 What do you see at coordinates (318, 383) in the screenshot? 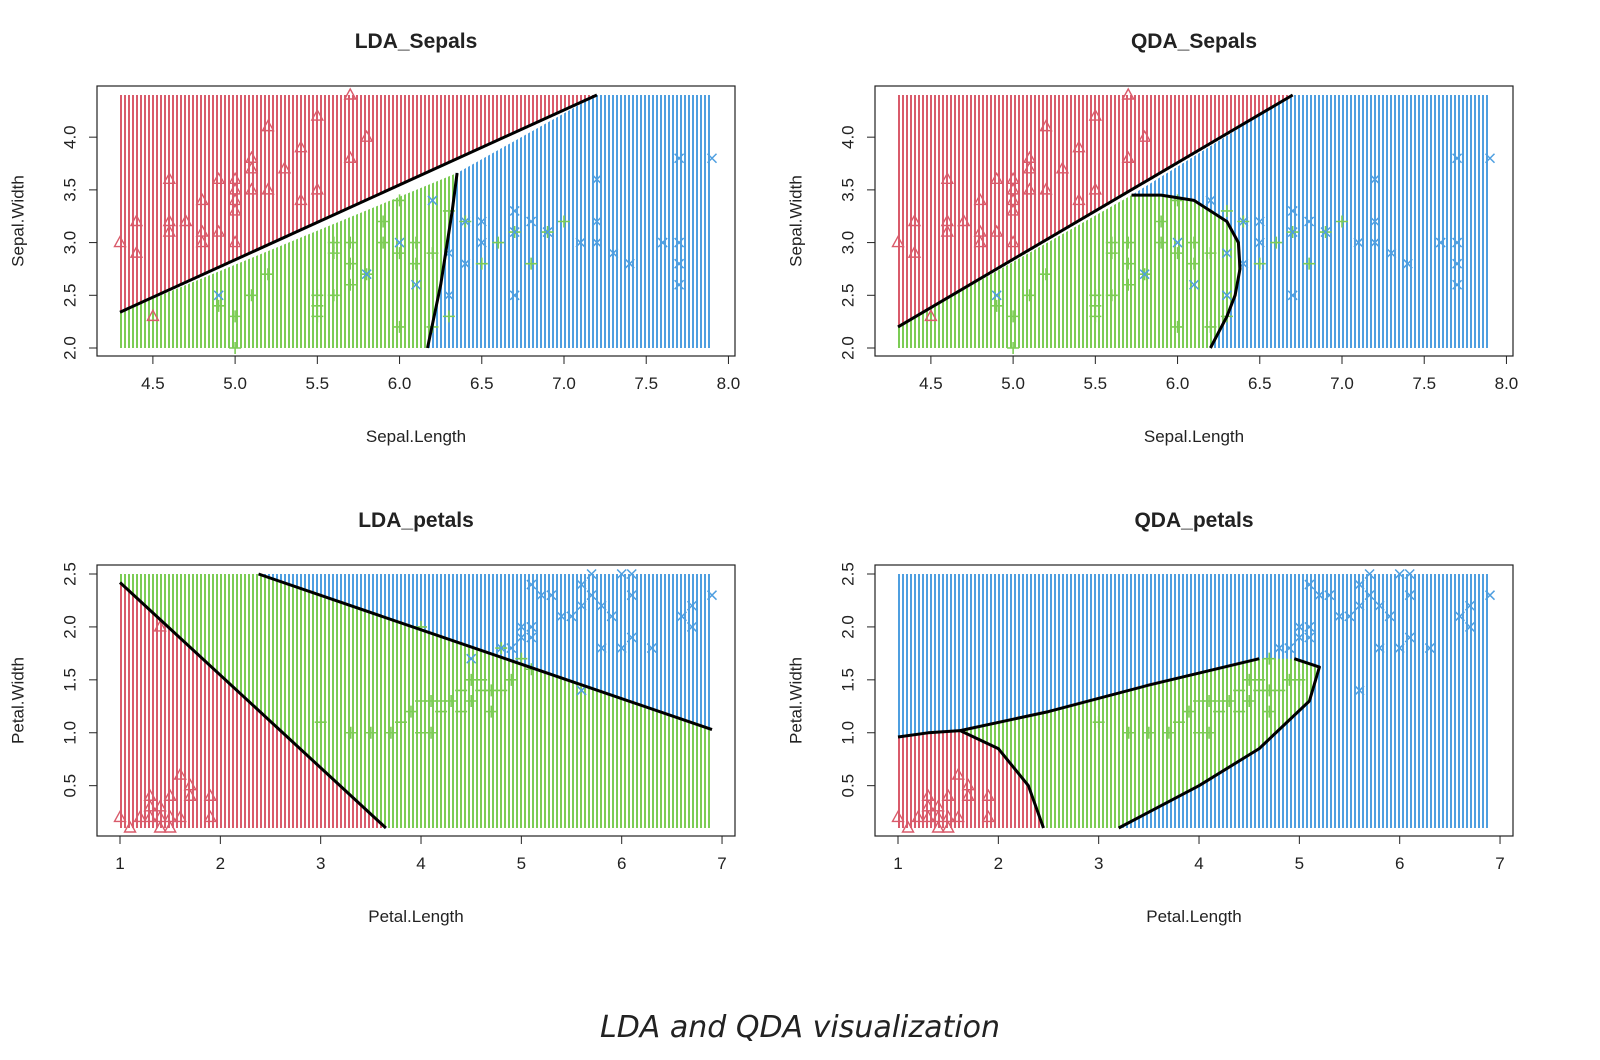
I see `x-tick-label: 5.5` at bounding box center [318, 383].